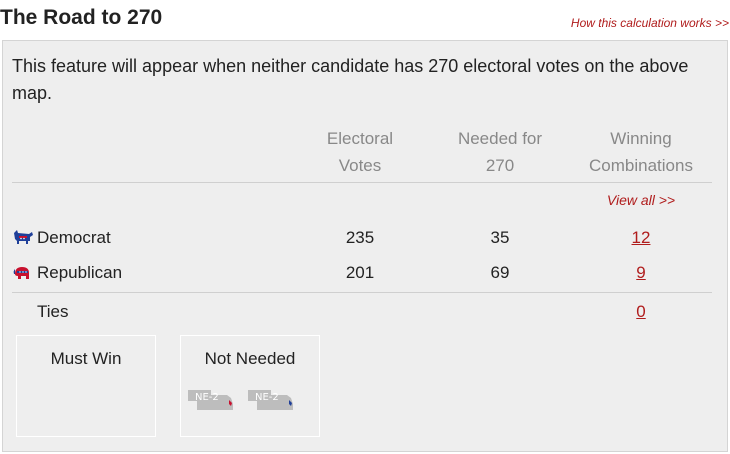 This screenshot has height=454, width=730. Describe the element at coordinates (81, 17) in the screenshot. I see `page-title: The Road to 270` at that location.